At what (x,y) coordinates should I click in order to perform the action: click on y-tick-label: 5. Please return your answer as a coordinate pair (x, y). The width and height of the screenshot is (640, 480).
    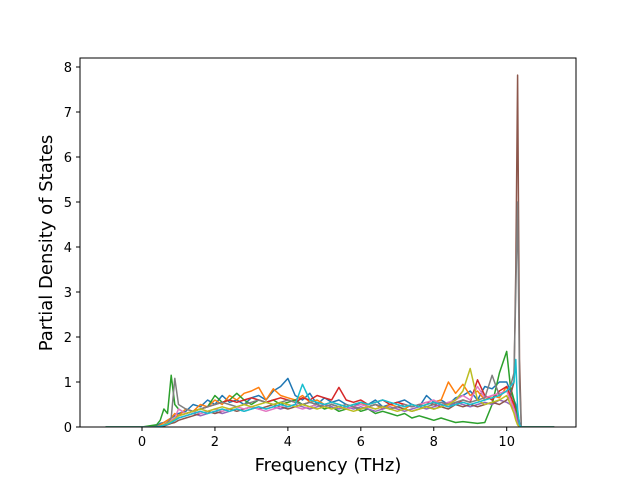
    Looking at the image, I should click on (68, 203).